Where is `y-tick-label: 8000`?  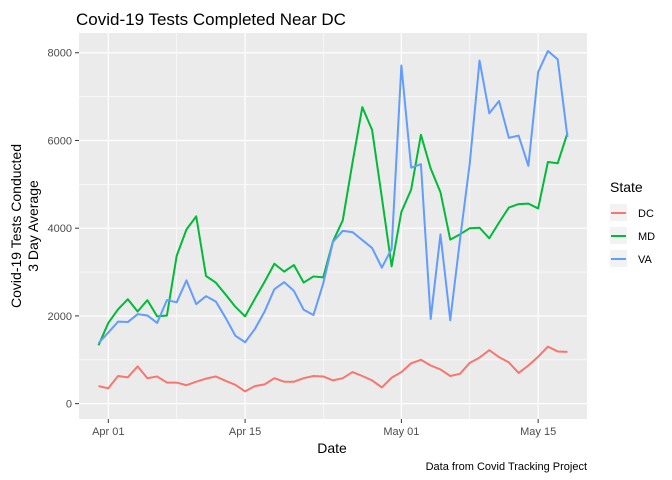
y-tick-label: 8000 is located at coordinates (60, 54).